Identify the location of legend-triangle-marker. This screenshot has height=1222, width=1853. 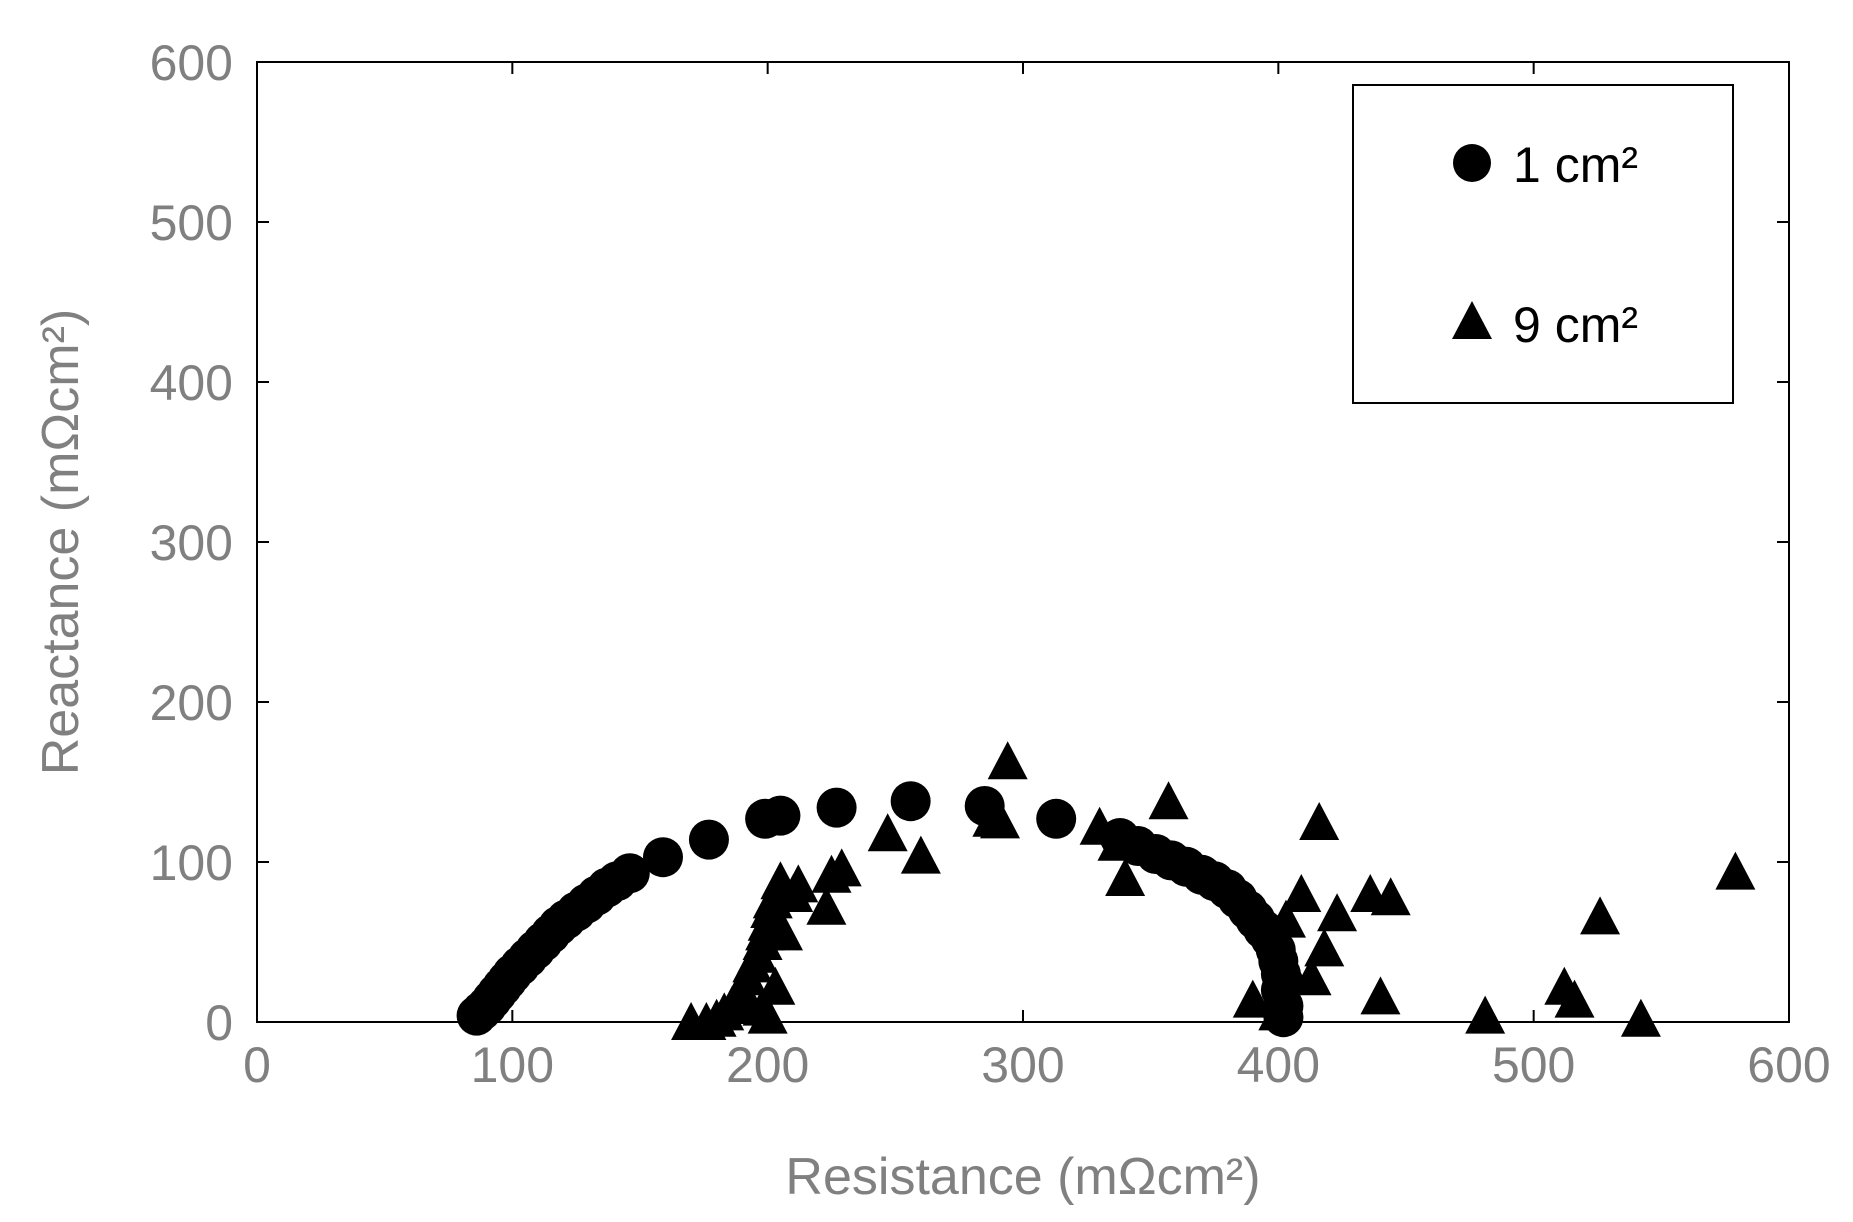
(1472, 320).